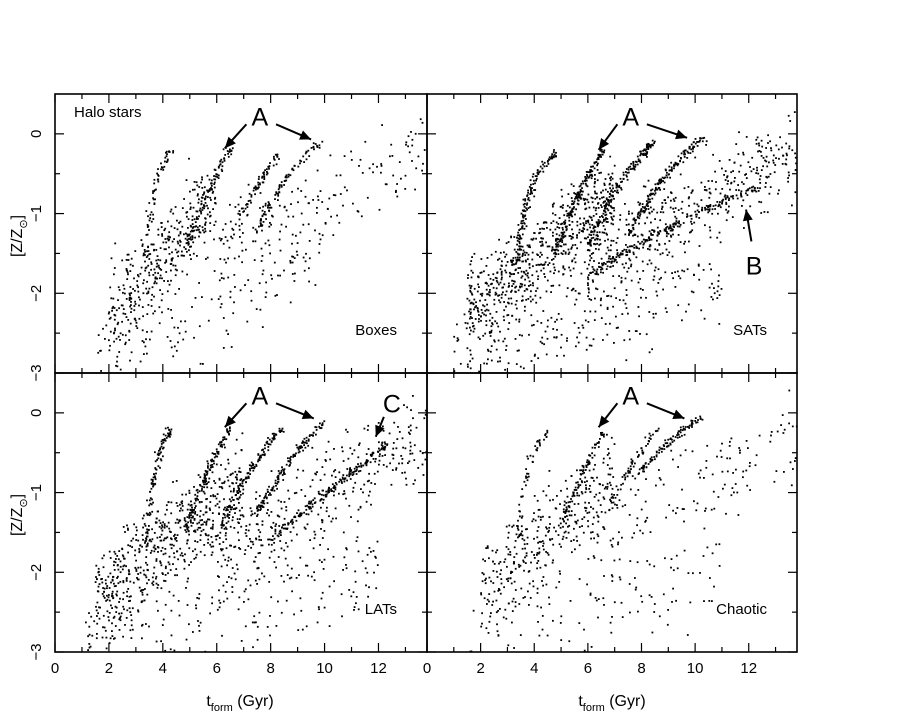 The height and width of the screenshot is (717, 897). I want to click on annotation-letter: A, so click(630, 117).